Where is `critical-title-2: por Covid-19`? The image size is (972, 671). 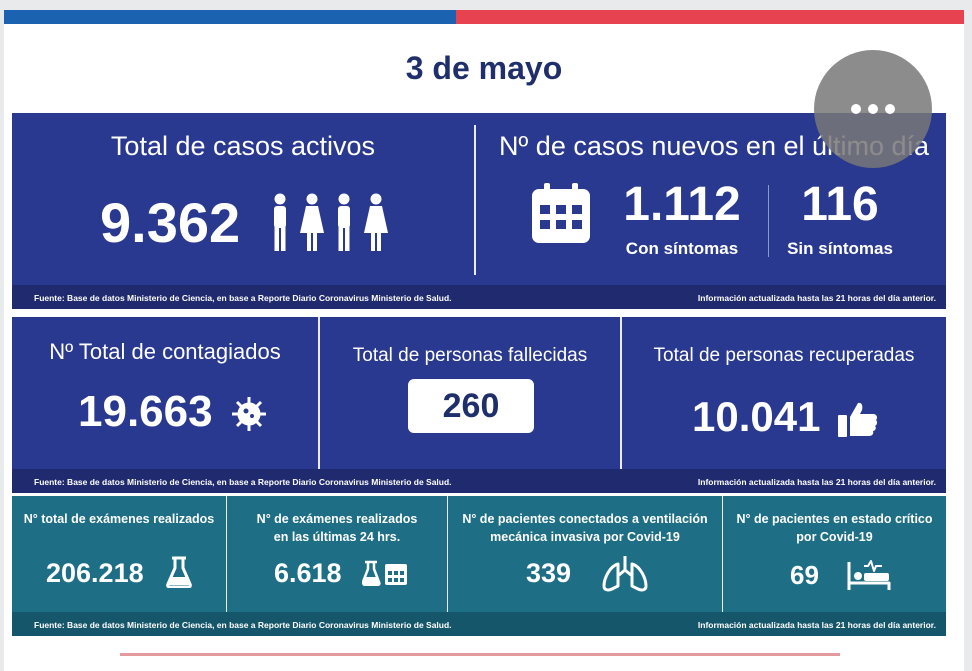 critical-title-2: por Covid-19 is located at coordinates (834, 537).